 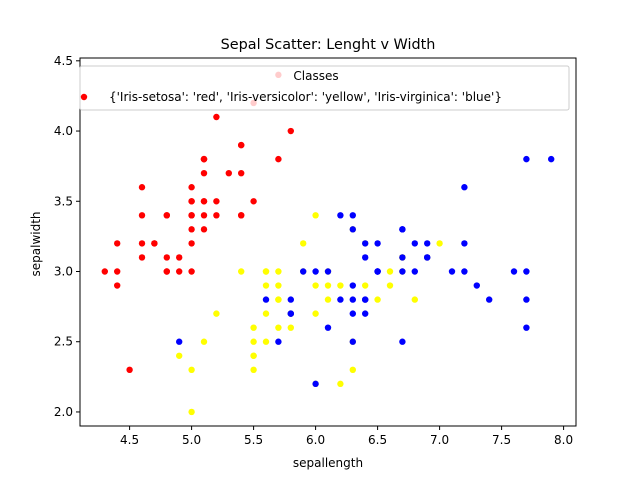 I want to click on y-axis-ticks: 2.0 2.5 3.0 3.5 4.0 4.5, so click(x=67, y=236).